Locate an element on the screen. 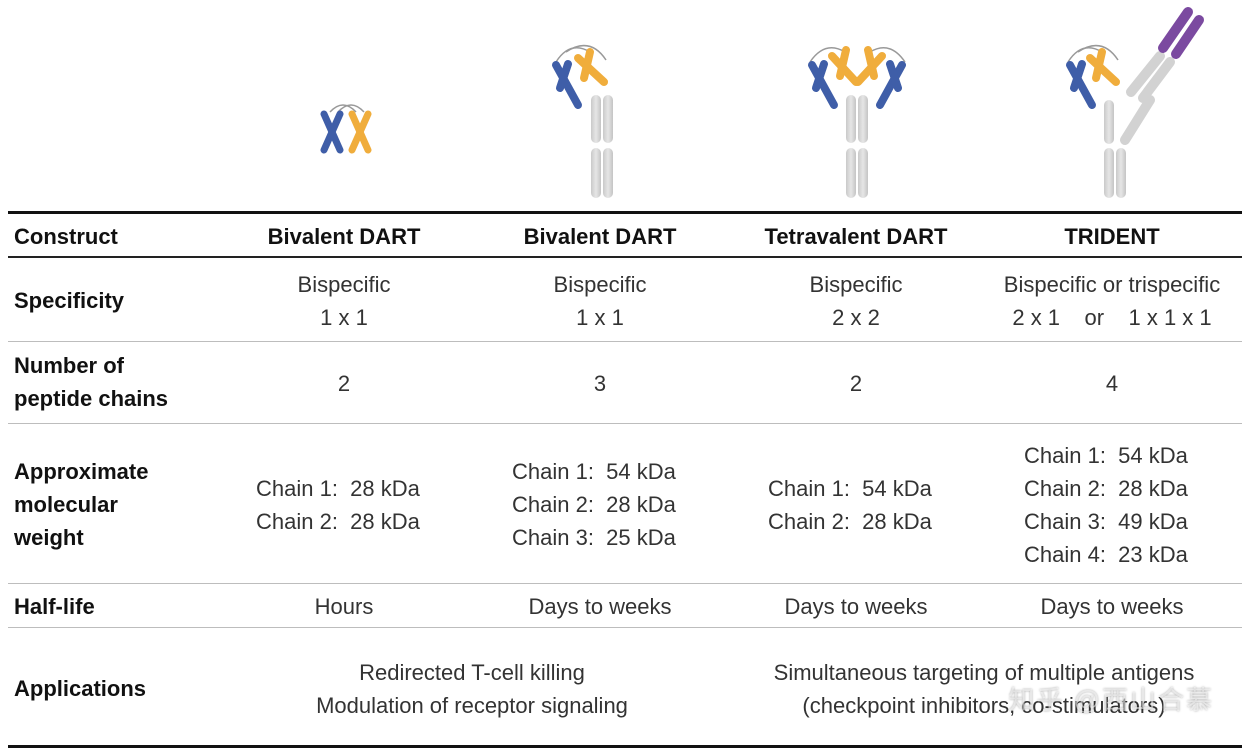 This screenshot has height=755, width=1244. header-col1: Bivalent DART is located at coordinates (344, 236).